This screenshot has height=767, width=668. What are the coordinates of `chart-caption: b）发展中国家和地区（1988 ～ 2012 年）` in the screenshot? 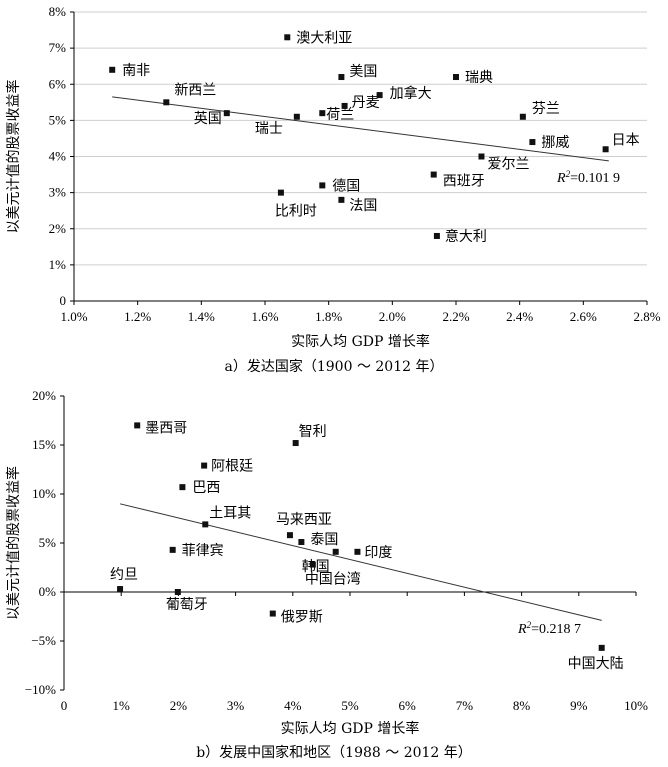 It's located at (334, 752).